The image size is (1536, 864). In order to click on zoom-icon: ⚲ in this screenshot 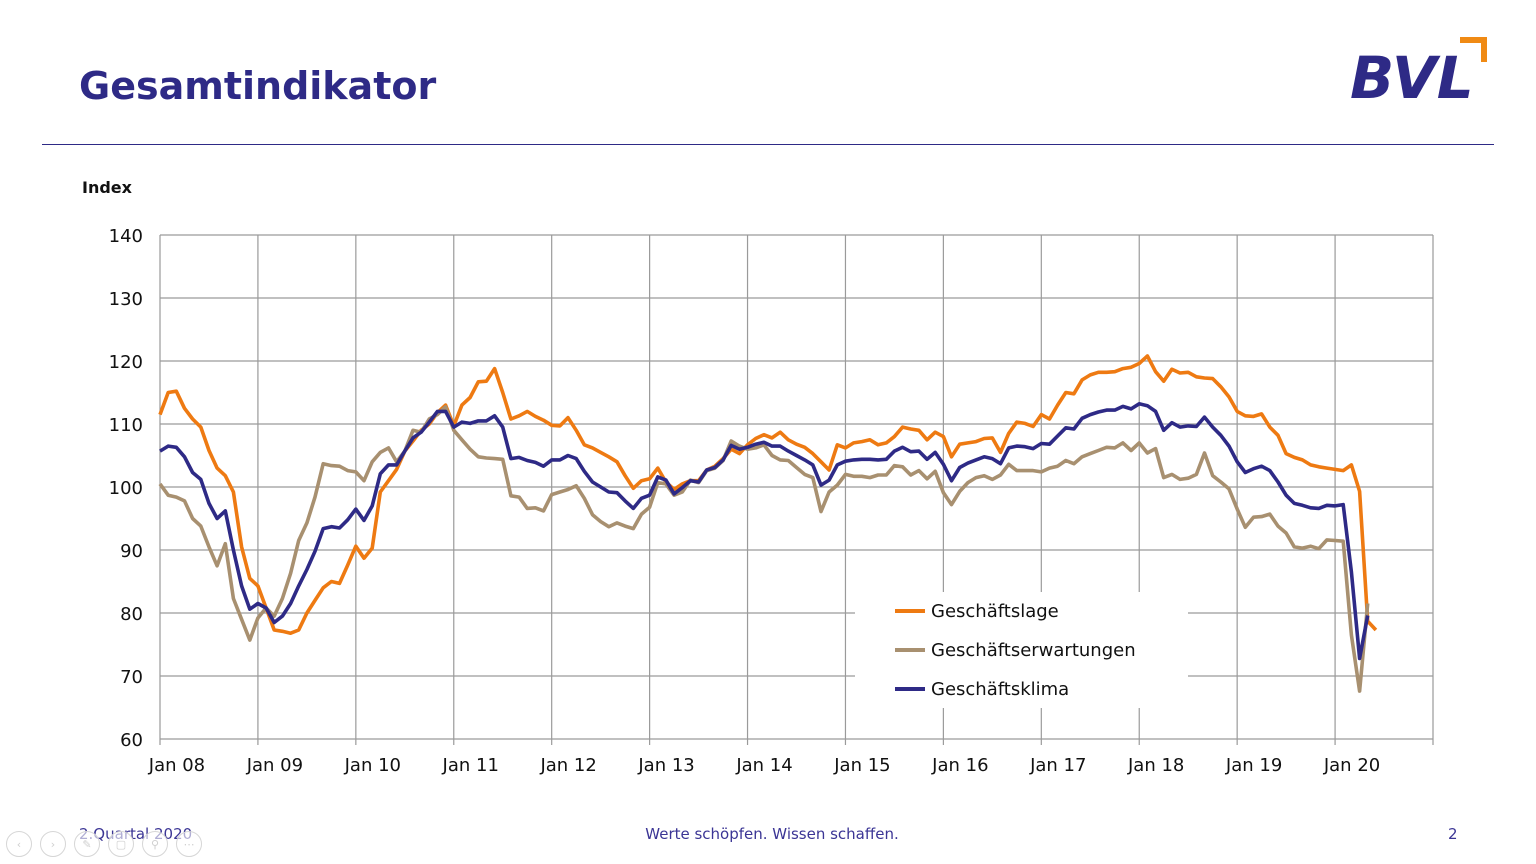, I will do `click(155, 844)`.